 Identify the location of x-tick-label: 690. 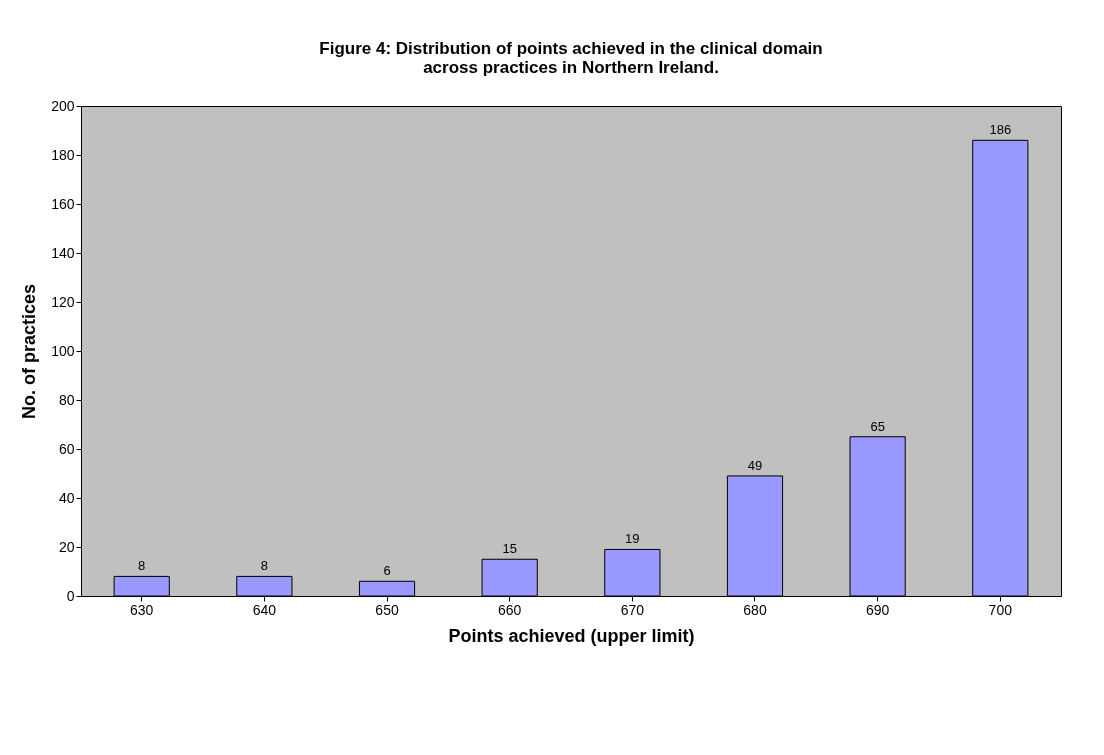
(877, 609).